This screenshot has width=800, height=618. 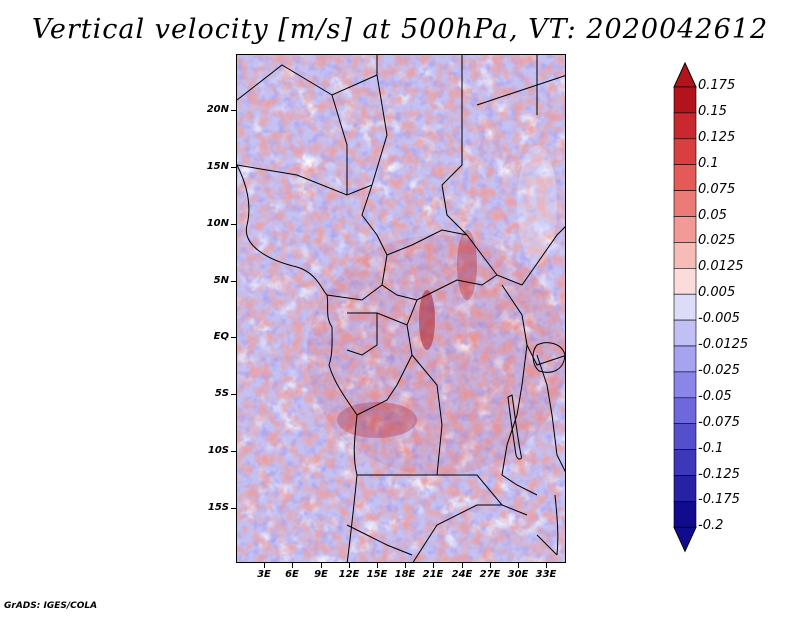 I want to click on lat-label-10n: 10N, so click(x=217, y=223).